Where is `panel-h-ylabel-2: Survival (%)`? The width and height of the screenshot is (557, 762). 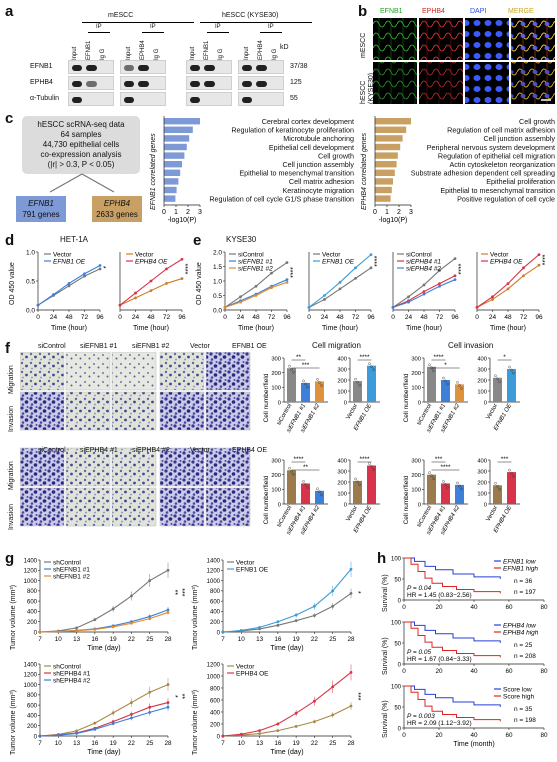
panel-h-ylabel-2: Survival (%) is located at coordinates (385, 656).